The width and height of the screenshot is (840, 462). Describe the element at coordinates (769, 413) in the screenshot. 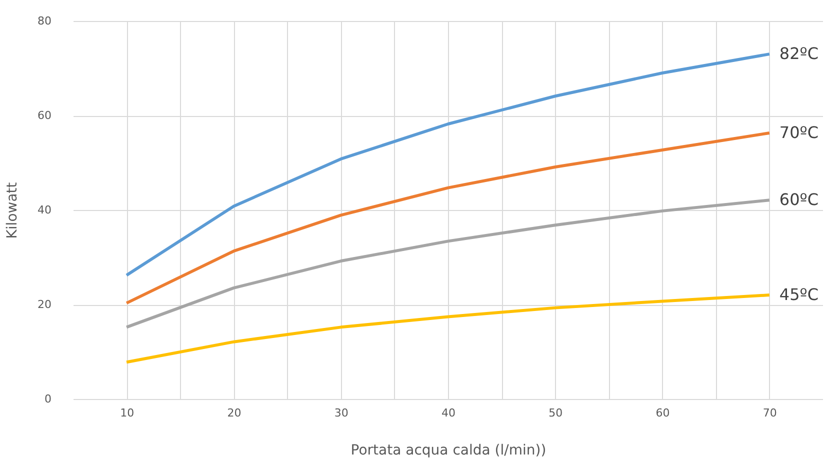

I see `x-tick-label: 70` at that location.